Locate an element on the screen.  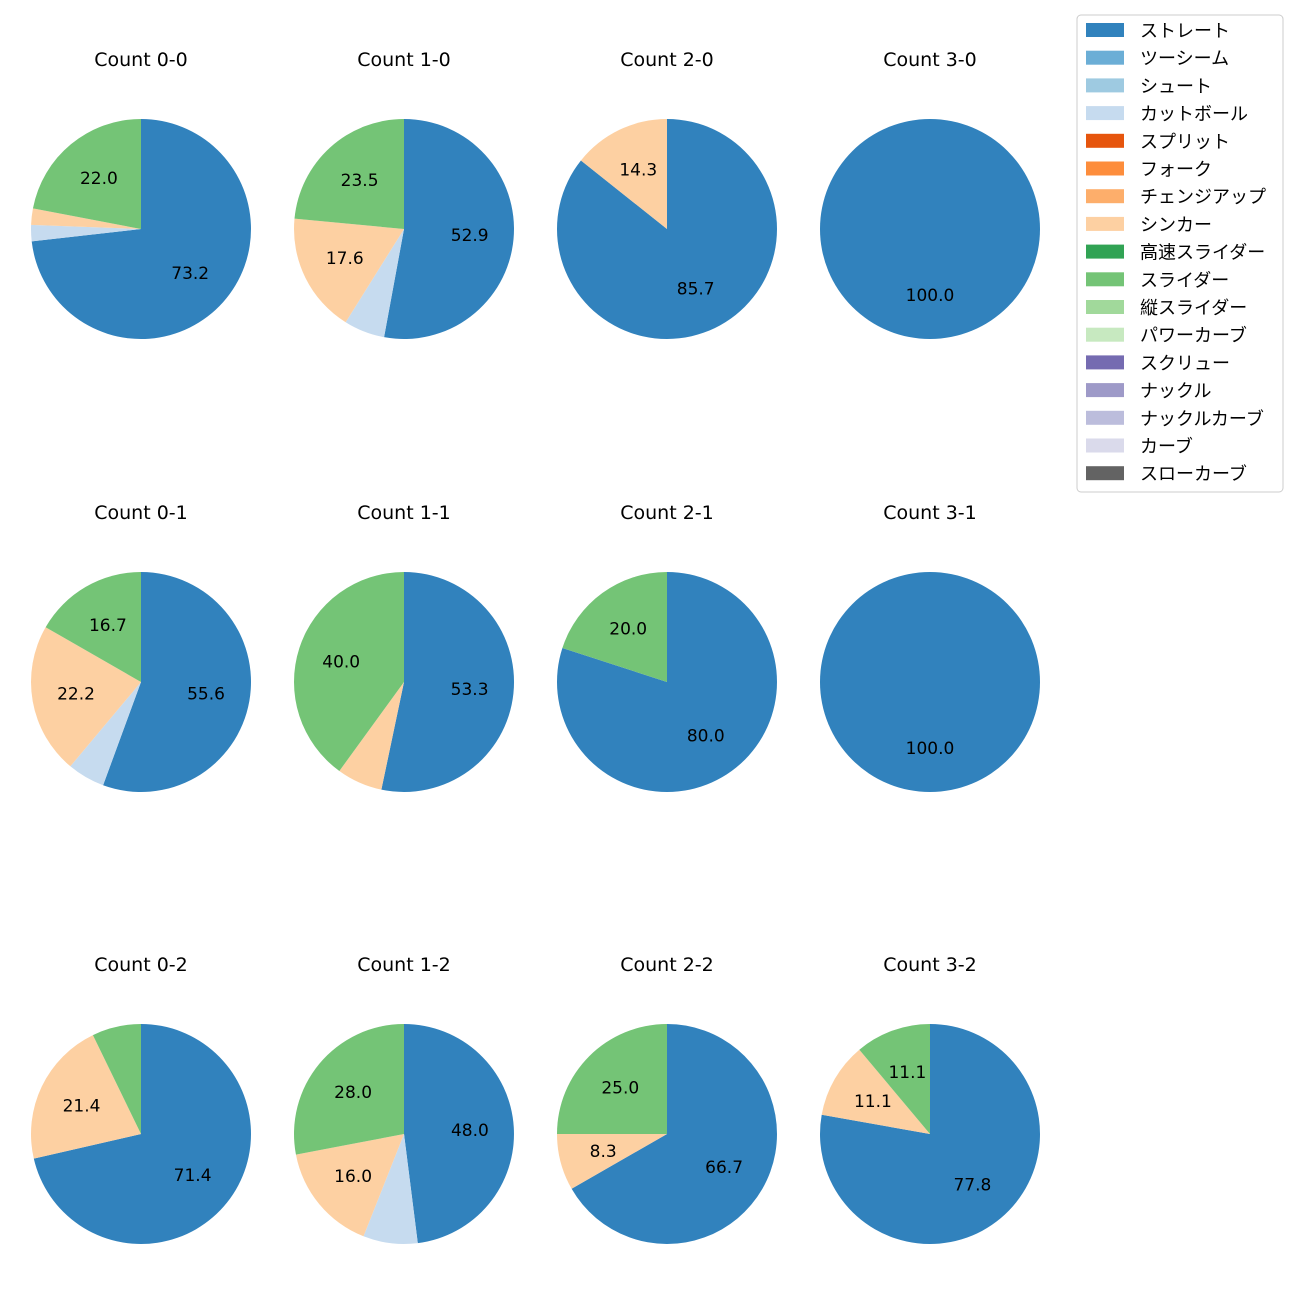
legend-label: カーブ is located at coordinates (1166, 447).